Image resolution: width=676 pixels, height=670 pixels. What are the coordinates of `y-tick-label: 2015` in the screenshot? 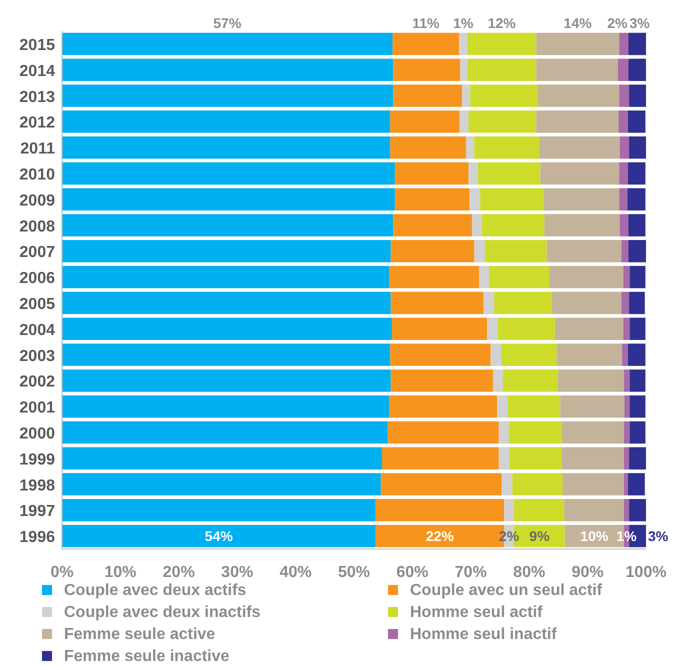 It's located at (37, 45).